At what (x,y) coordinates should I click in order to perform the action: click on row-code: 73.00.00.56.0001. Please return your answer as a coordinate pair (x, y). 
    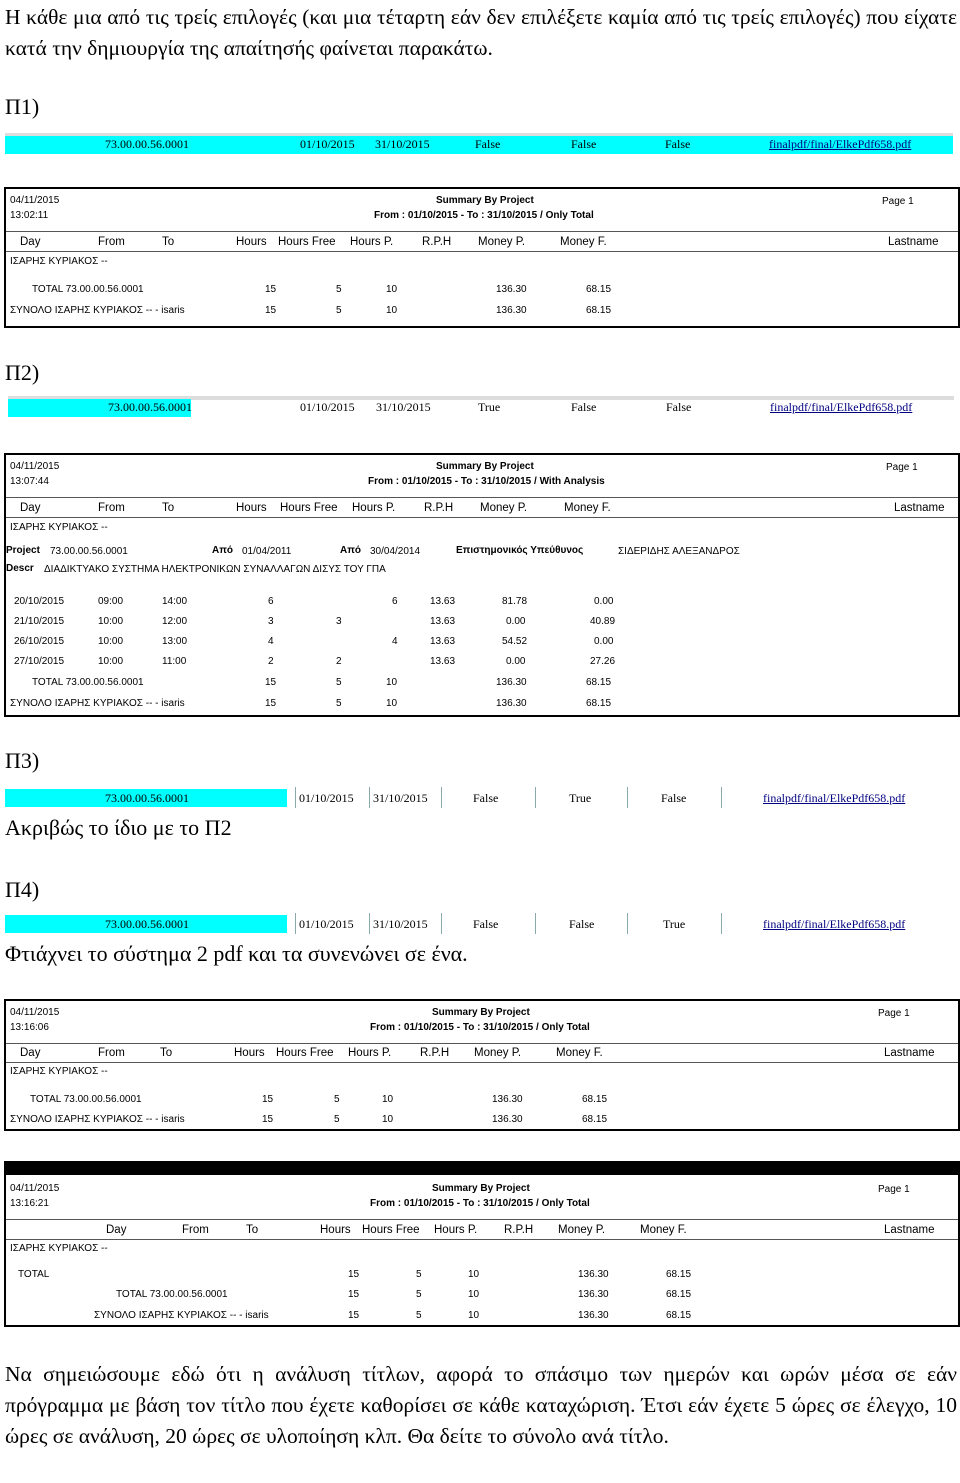
    Looking at the image, I should click on (150, 407).